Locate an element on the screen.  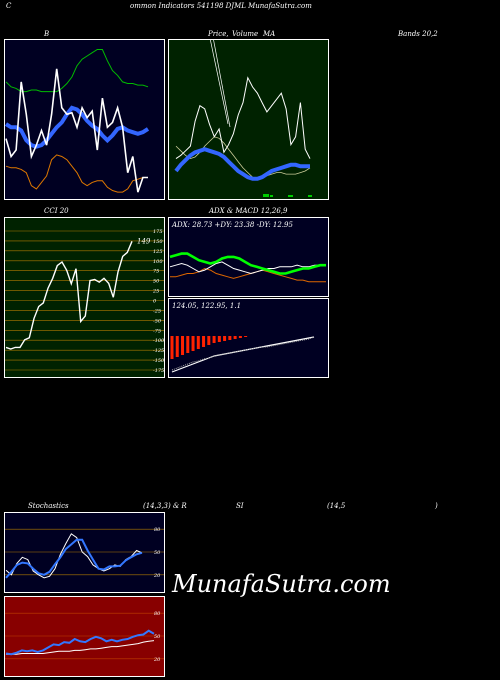
rsi-signal-line is located at coordinates (80, 647).